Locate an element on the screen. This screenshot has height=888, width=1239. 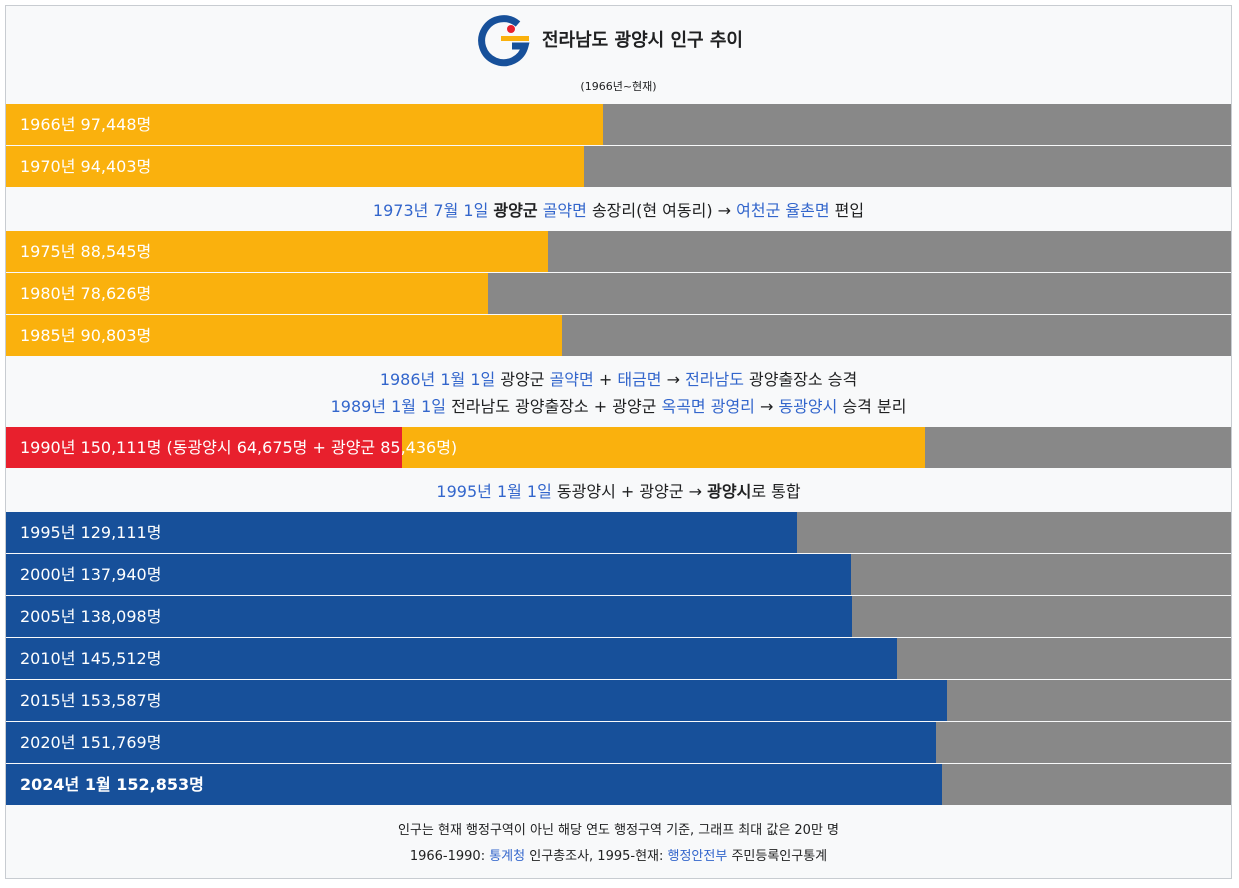
chart-subtitle: (1966년~현재) is located at coordinates (618, 86).